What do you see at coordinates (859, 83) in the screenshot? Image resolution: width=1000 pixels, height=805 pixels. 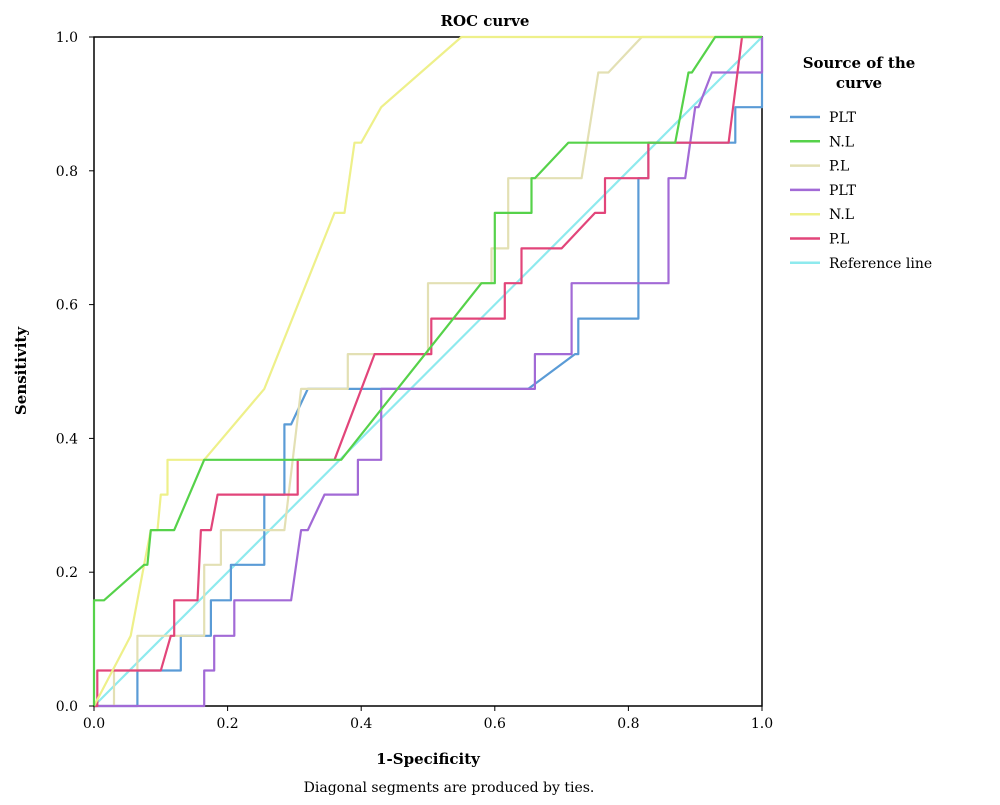 I see `legend-title-line-2: curve` at bounding box center [859, 83].